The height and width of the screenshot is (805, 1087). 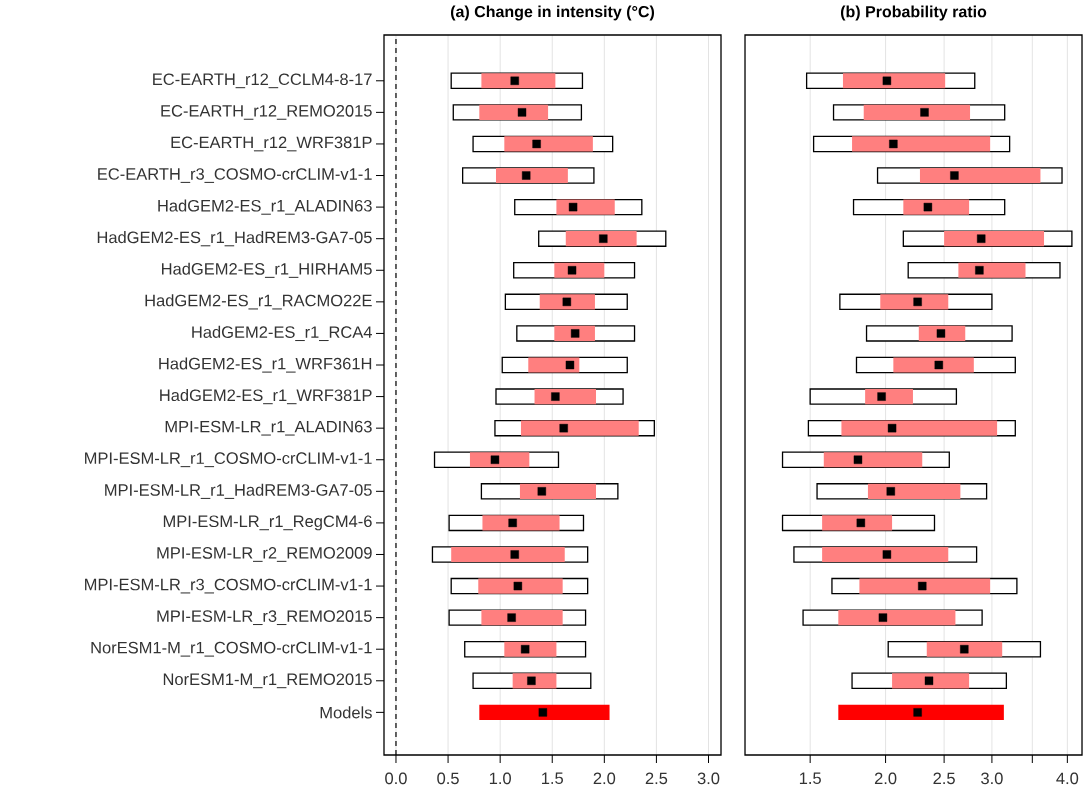 What do you see at coordinates (266, 112) in the screenshot?
I see `y-tick-label: EC-EARTH_r12_REMO2015` at bounding box center [266, 112].